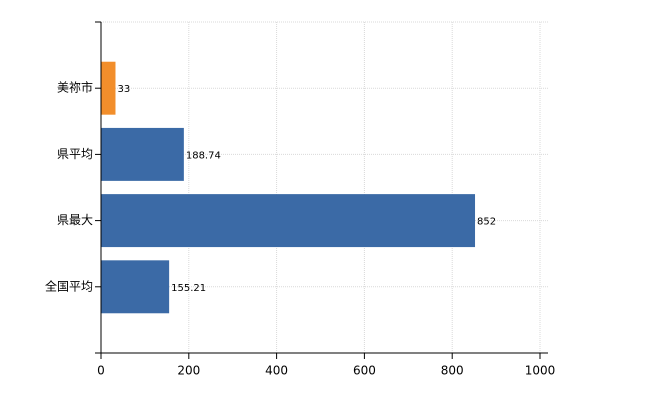 Image resolution: width=650 pixels, height=400 pixels. What do you see at coordinates (203, 155) in the screenshot?
I see `value-label: 188.74` at bounding box center [203, 155].